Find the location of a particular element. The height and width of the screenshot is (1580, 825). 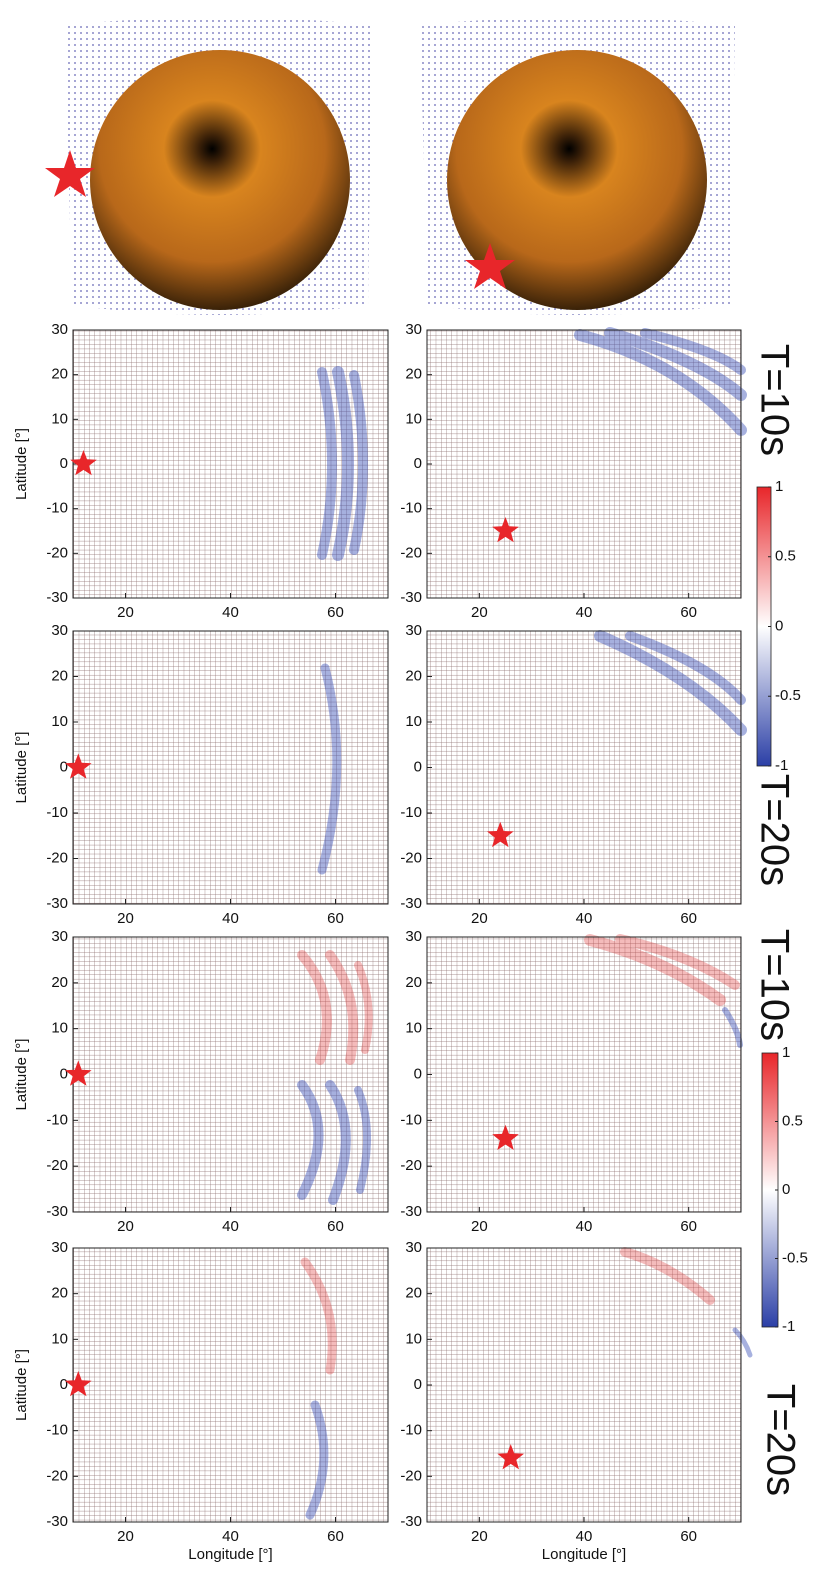

x-axis-label: Longitude [°] is located at coordinates (230, 1554).